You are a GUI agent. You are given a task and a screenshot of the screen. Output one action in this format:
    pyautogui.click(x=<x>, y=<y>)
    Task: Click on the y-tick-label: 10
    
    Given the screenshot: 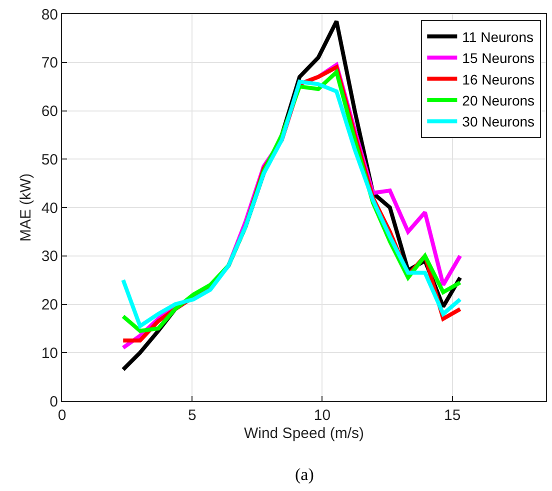 What is the action you would take?
    pyautogui.click(x=49, y=353)
    